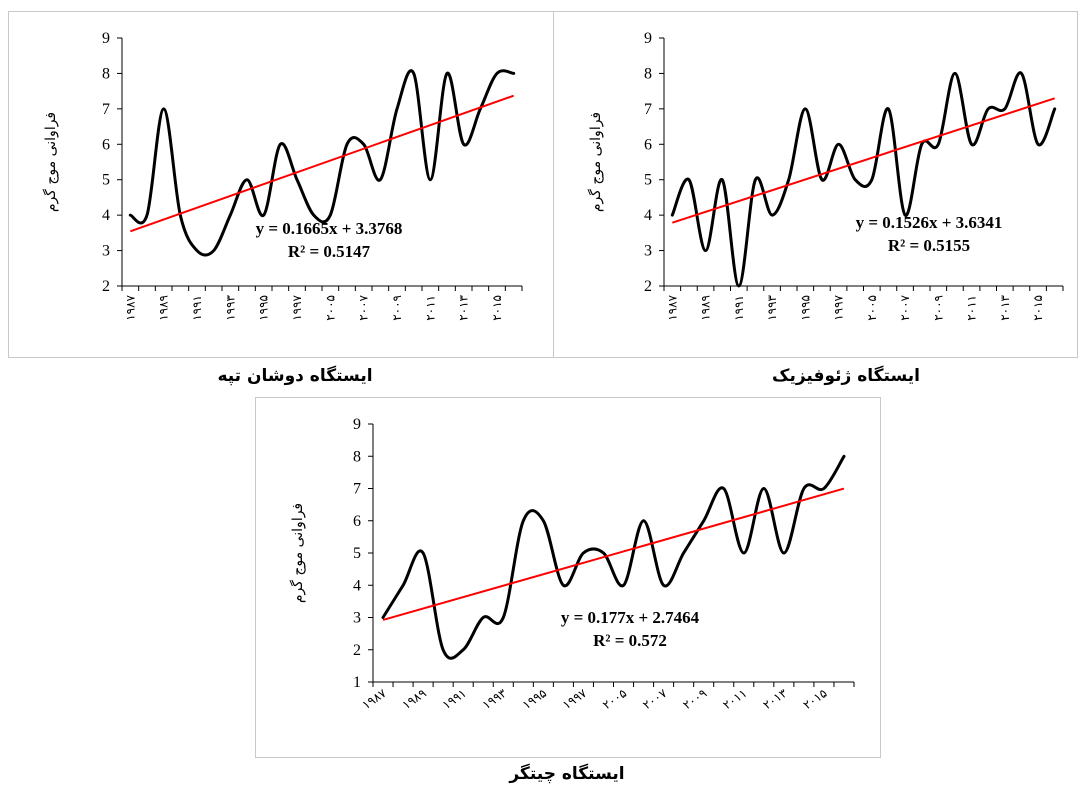 Image resolution: width=1083 pixels, height=791 pixels. What do you see at coordinates (295, 376) in the screenshot?
I see `station-title-doshan-tappeh: ایستگاه دوشان تپه` at bounding box center [295, 376].